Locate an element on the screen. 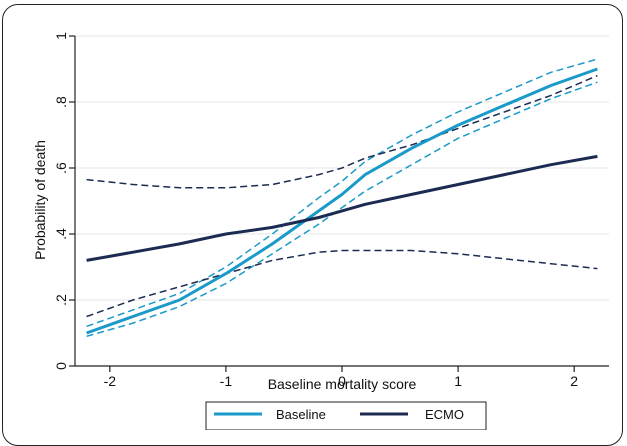 The width and height of the screenshot is (627, 446). y-axis-label: Probability of death is located at coordinates (40, 200).